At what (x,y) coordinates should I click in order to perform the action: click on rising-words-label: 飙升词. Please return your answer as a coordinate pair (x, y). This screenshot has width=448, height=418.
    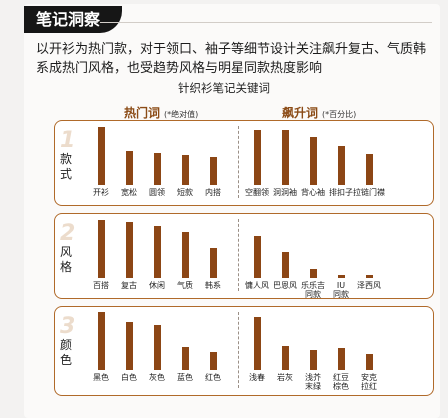
    Looking at the image, I should click on (300, 113).